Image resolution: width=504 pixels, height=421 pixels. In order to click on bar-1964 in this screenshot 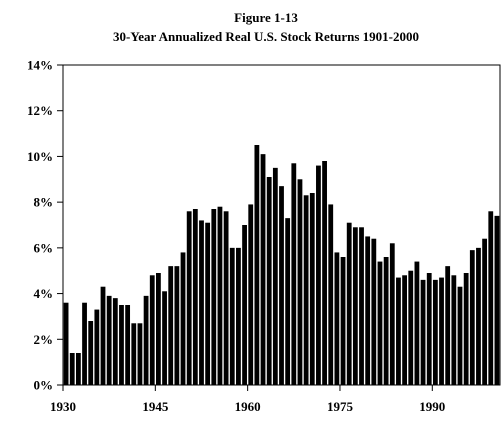, I will do `click(275, 276)`.